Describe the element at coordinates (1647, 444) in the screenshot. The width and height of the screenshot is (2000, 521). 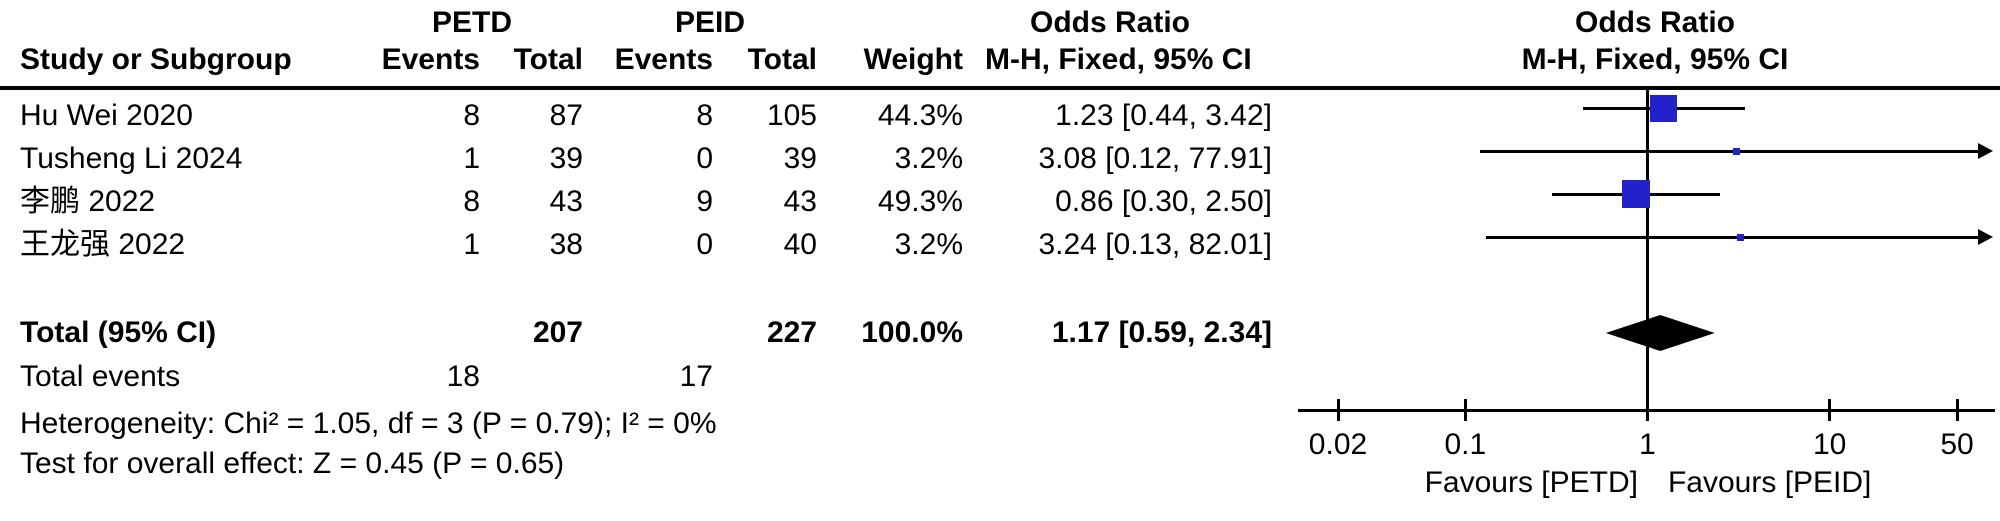
I see `axis-tick-label: 1` at that location.